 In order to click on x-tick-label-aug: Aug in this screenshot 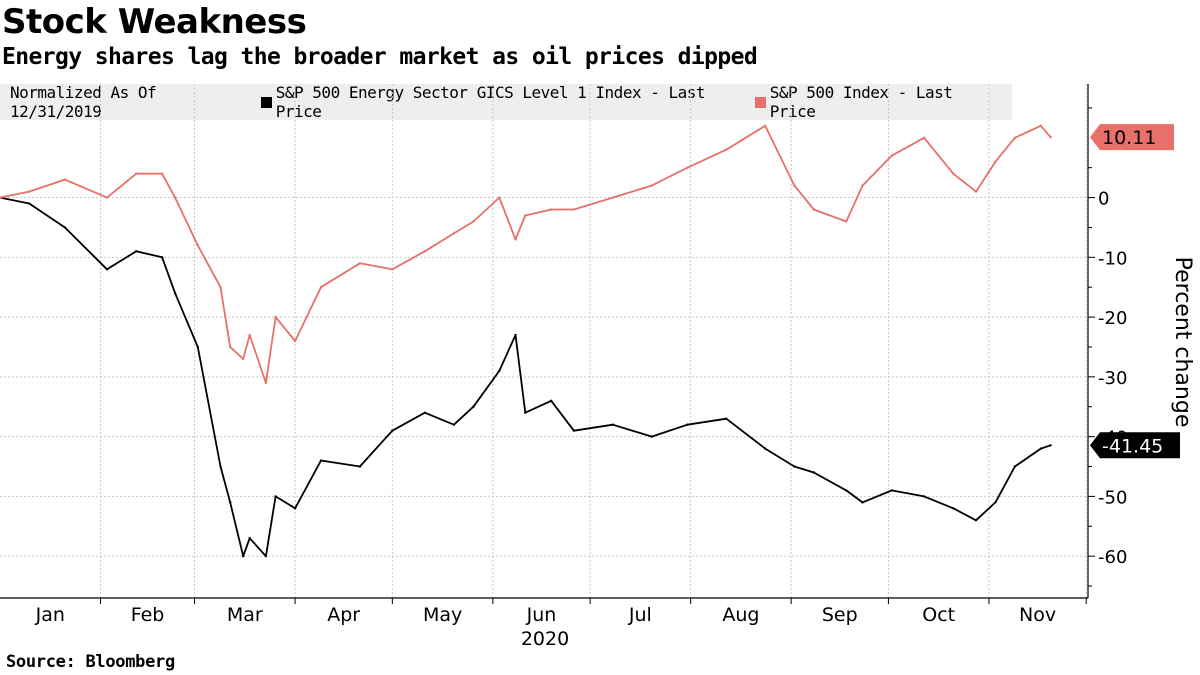, I will do `click(740, 615)`.